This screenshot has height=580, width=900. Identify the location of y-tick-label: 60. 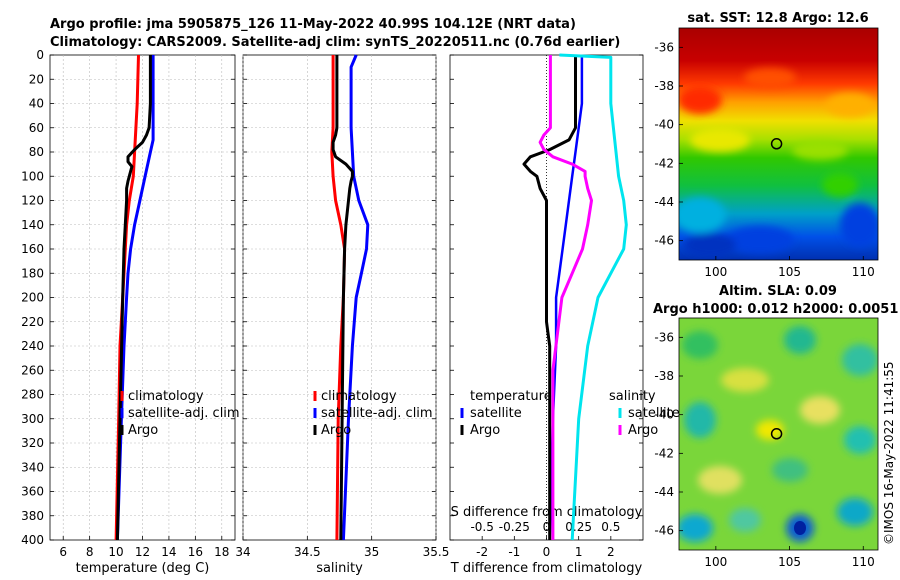
(36, 128).